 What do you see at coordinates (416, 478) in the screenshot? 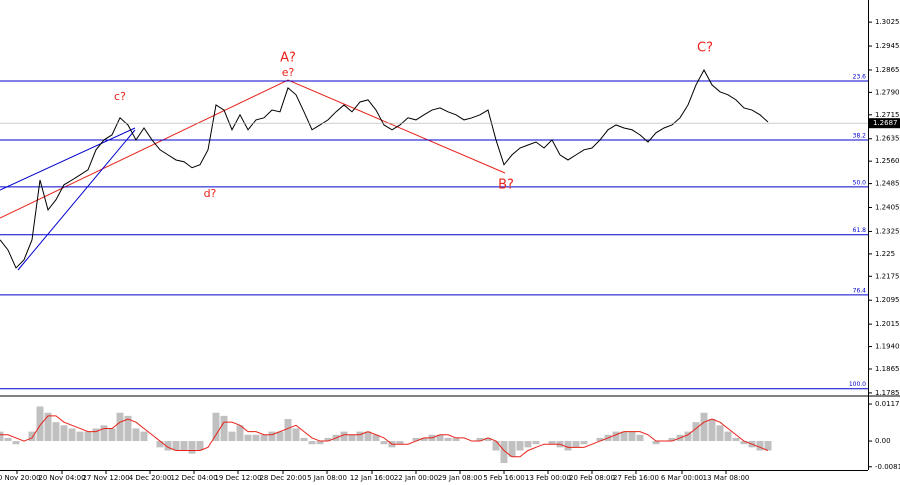
I see `x-tick-label: 22 Jan 00:00` at bounding box center [416, 478].